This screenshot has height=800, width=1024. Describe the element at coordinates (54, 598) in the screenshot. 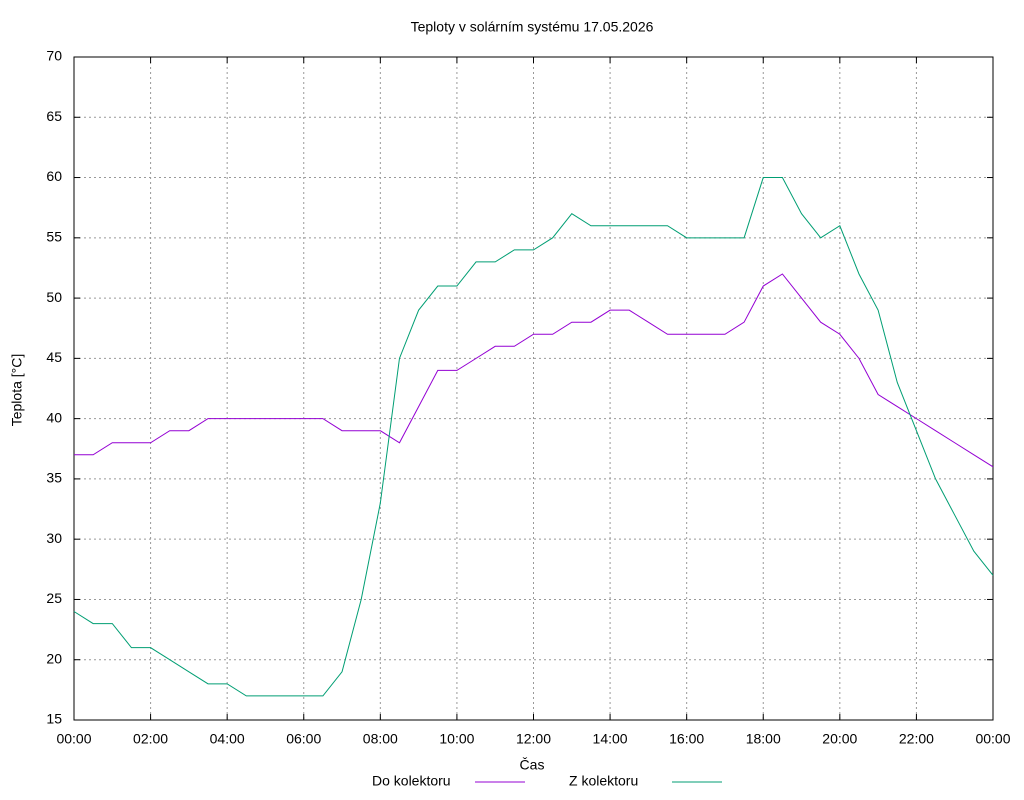

I see `y-tick-label: 25` at that location.